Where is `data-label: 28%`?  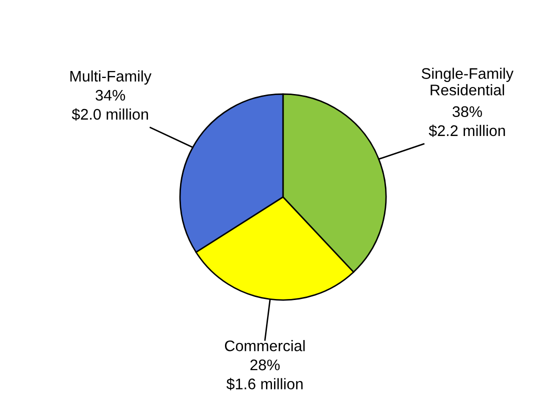 data-label: 28% is located at coordinates (265, 365).